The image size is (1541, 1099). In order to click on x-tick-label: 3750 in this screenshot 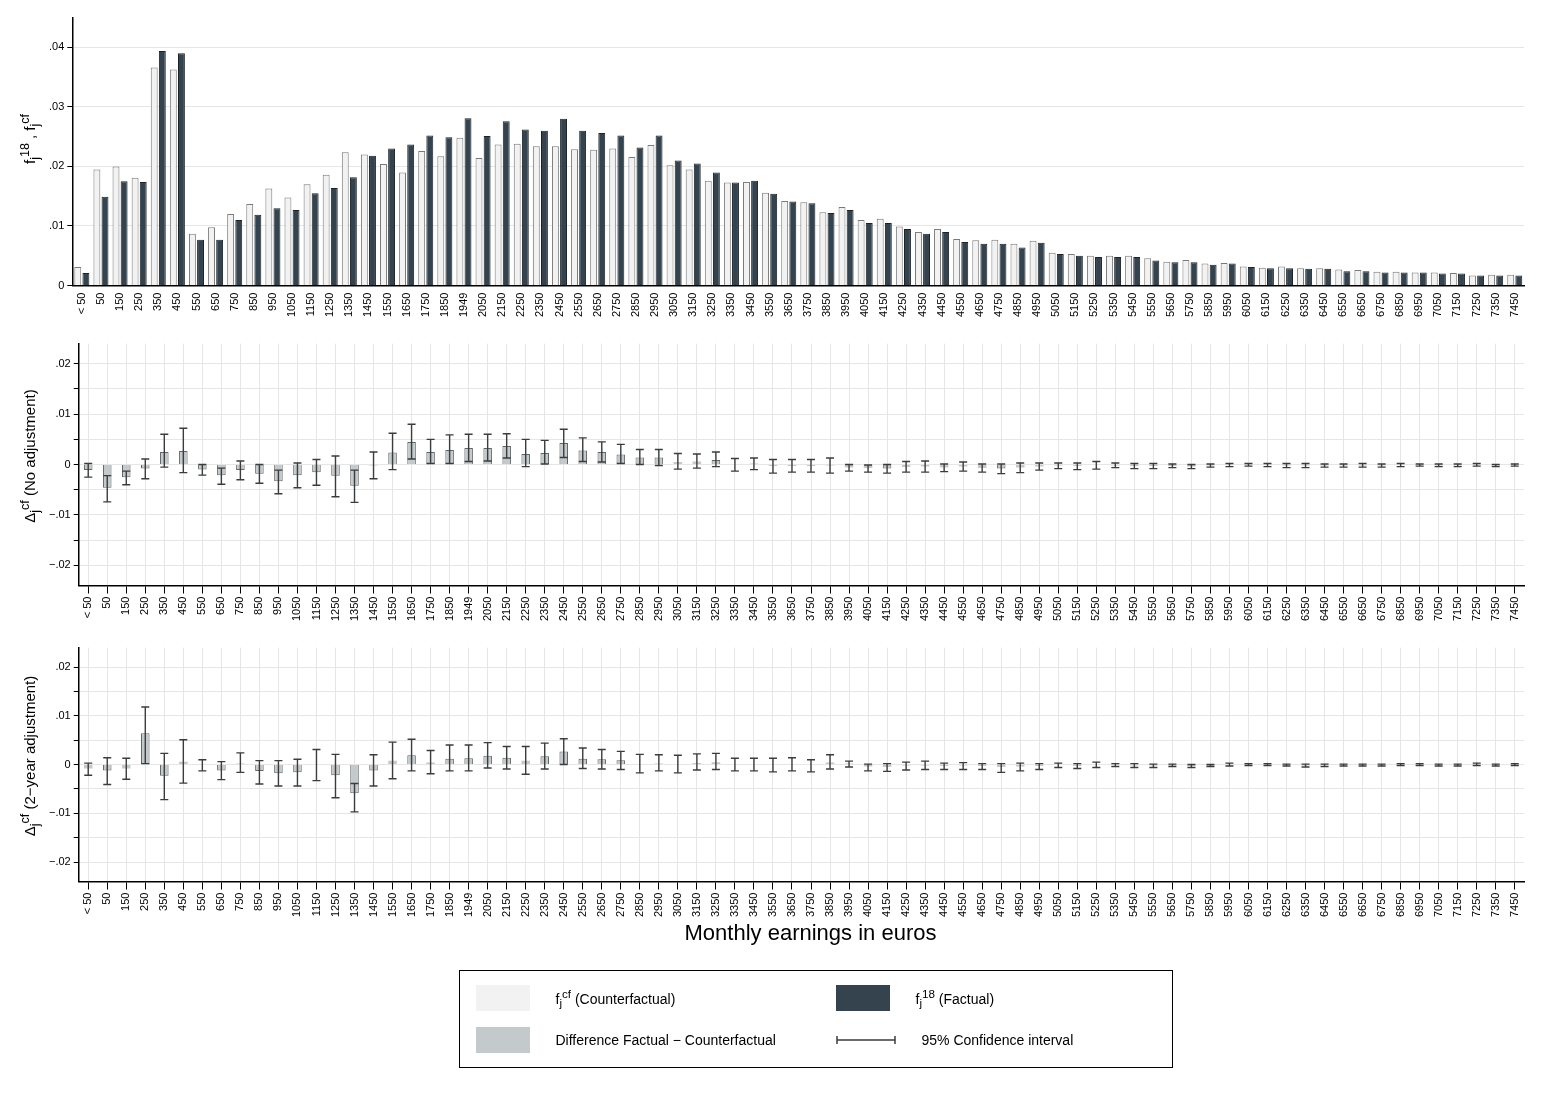, I will do `click(810, 609)`.